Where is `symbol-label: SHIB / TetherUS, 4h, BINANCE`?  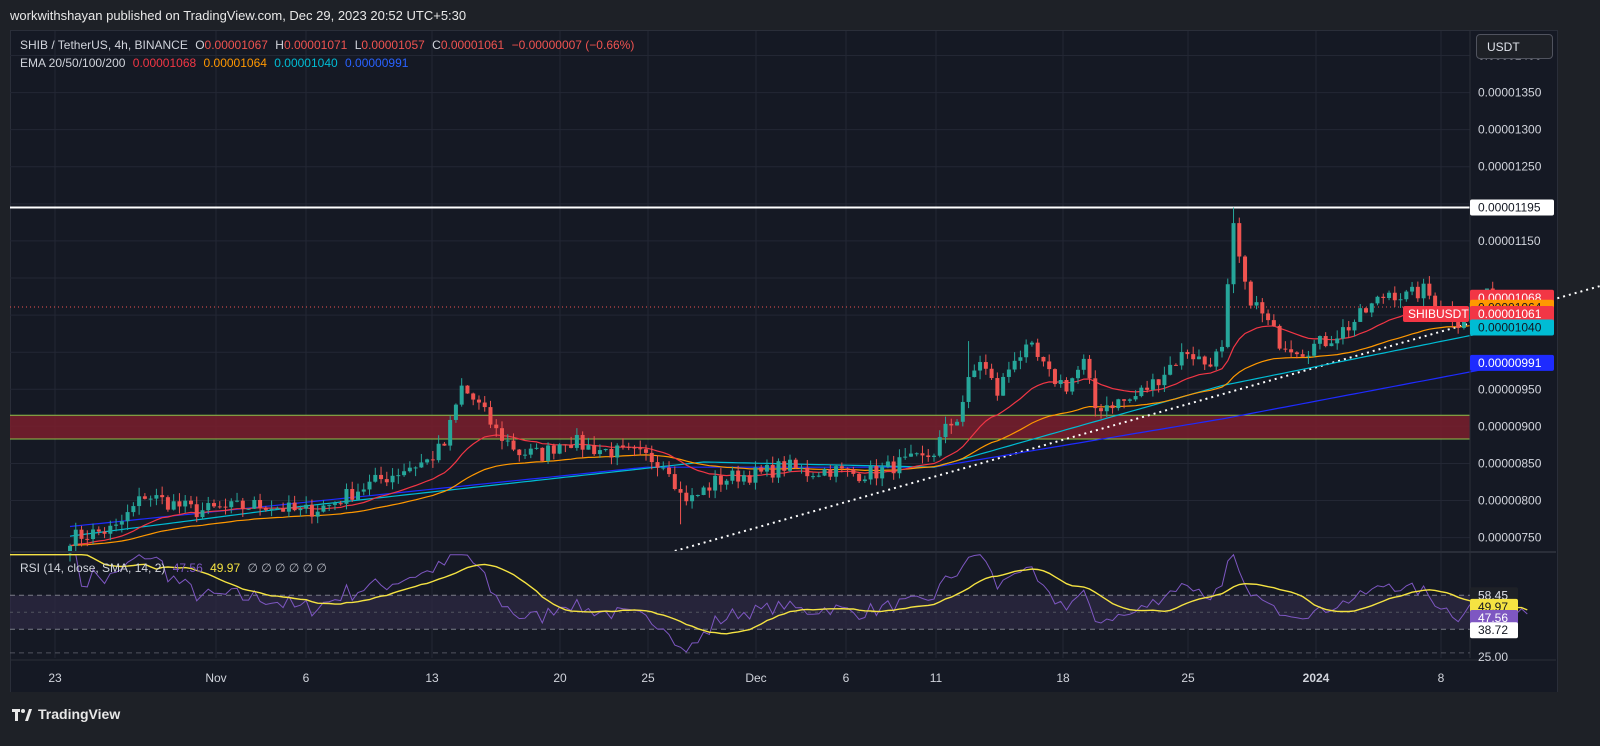 symbol-label: SHIB / TetherUS, 4h, BINANCE is located at coordinates (104, 45).